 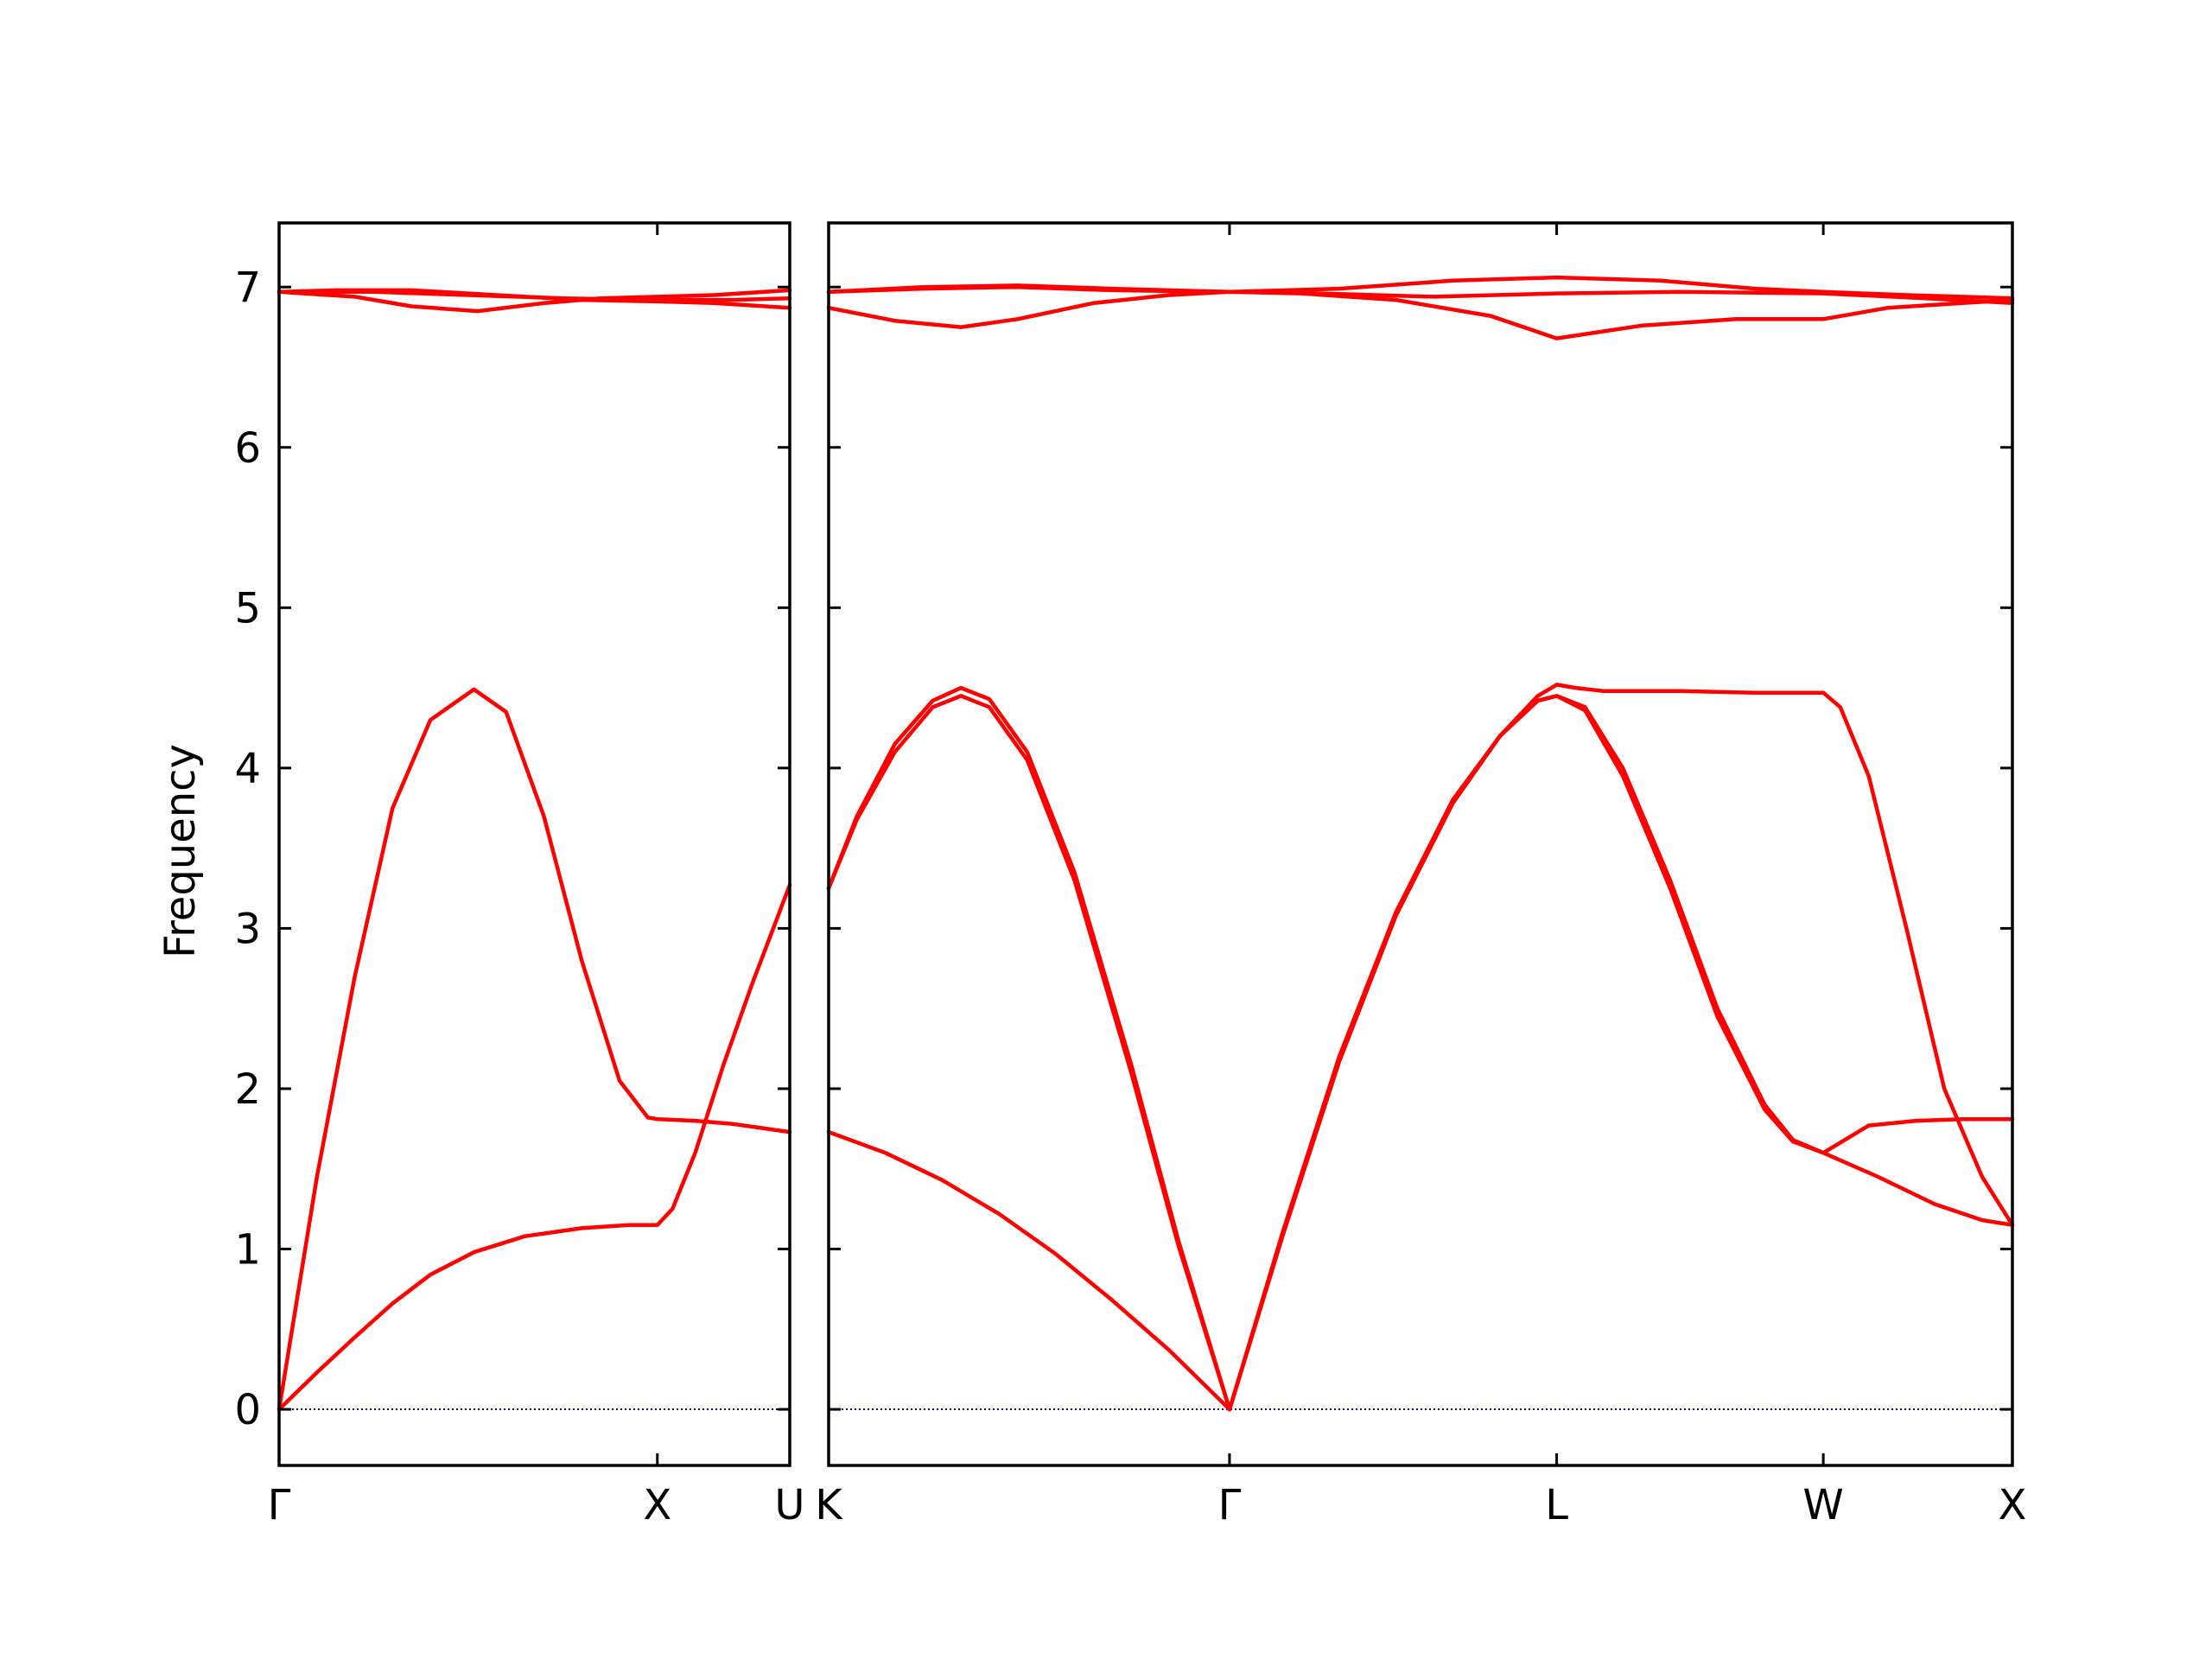 What do you see at coordinates (247, 769) in the screenshot?
I see `y-tick-label: 4` at bounding box center [247, 769].